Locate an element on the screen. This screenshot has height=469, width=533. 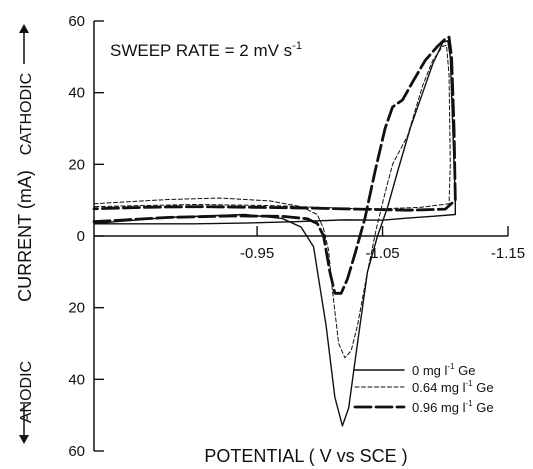
anodic-arrow-head is located at coordinates (24, 439).